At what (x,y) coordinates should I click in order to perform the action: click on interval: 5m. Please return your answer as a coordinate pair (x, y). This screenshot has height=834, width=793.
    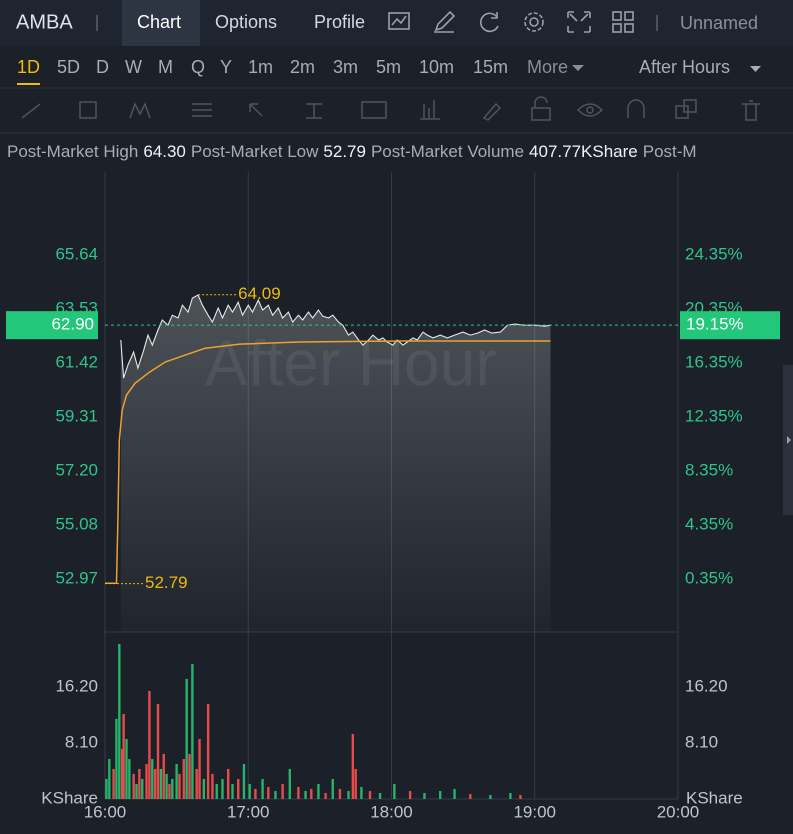
    Looking at the image, I should click on (388, 67).